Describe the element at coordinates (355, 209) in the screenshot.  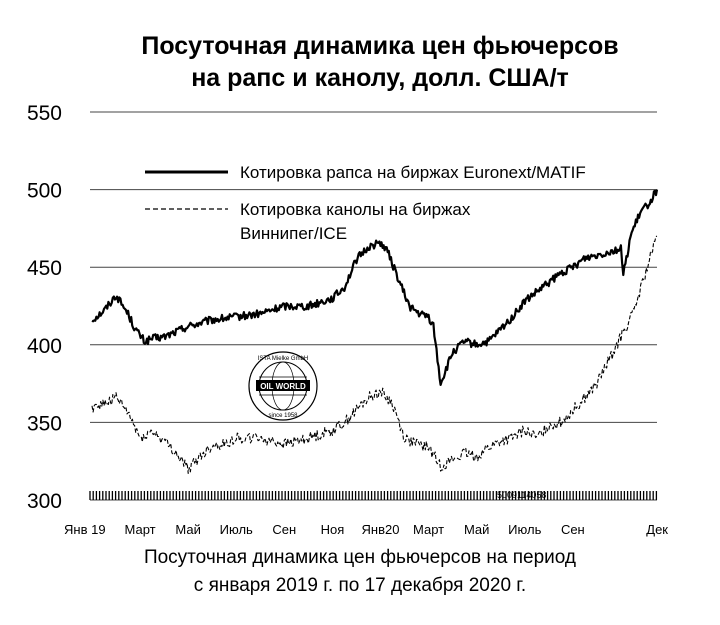
I see `legend-label-canola-line-1: Котировка канолы на биржах` at that location.